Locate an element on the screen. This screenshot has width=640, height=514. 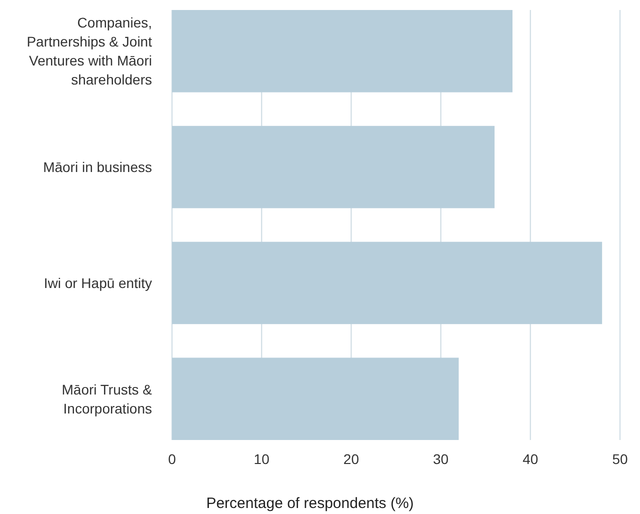
x-axis-title: Percentage of respondents (%) is located at coordinates (310, 503).